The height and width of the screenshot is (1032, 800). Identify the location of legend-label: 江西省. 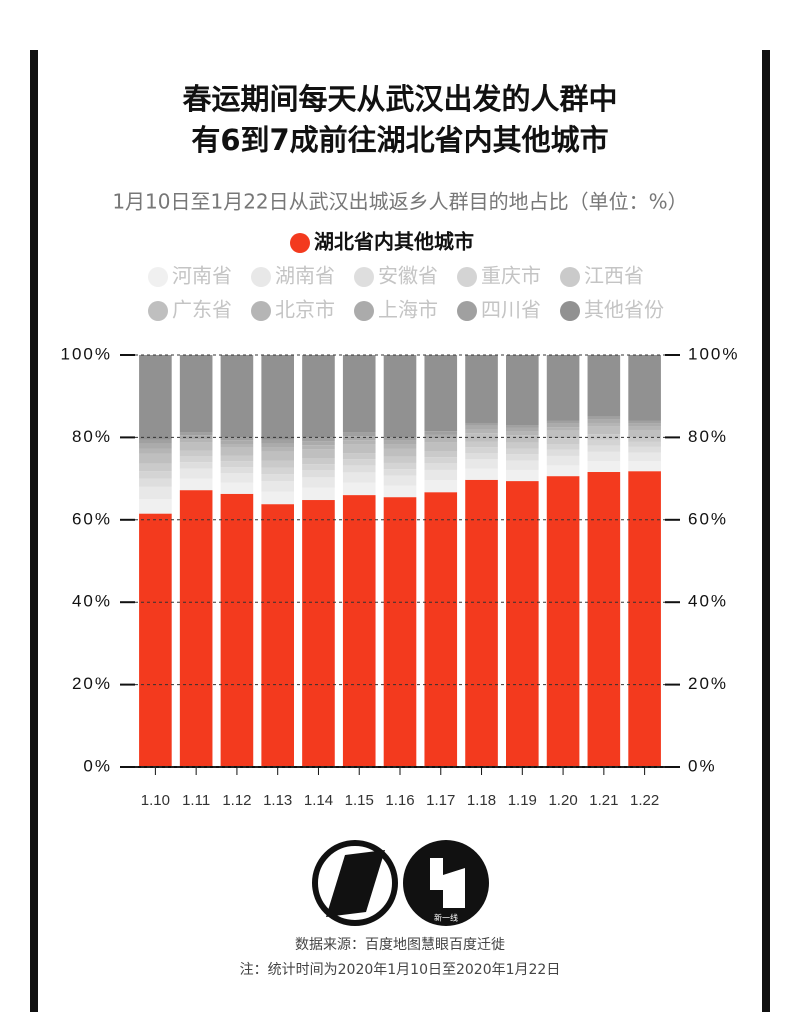
(614, 276).